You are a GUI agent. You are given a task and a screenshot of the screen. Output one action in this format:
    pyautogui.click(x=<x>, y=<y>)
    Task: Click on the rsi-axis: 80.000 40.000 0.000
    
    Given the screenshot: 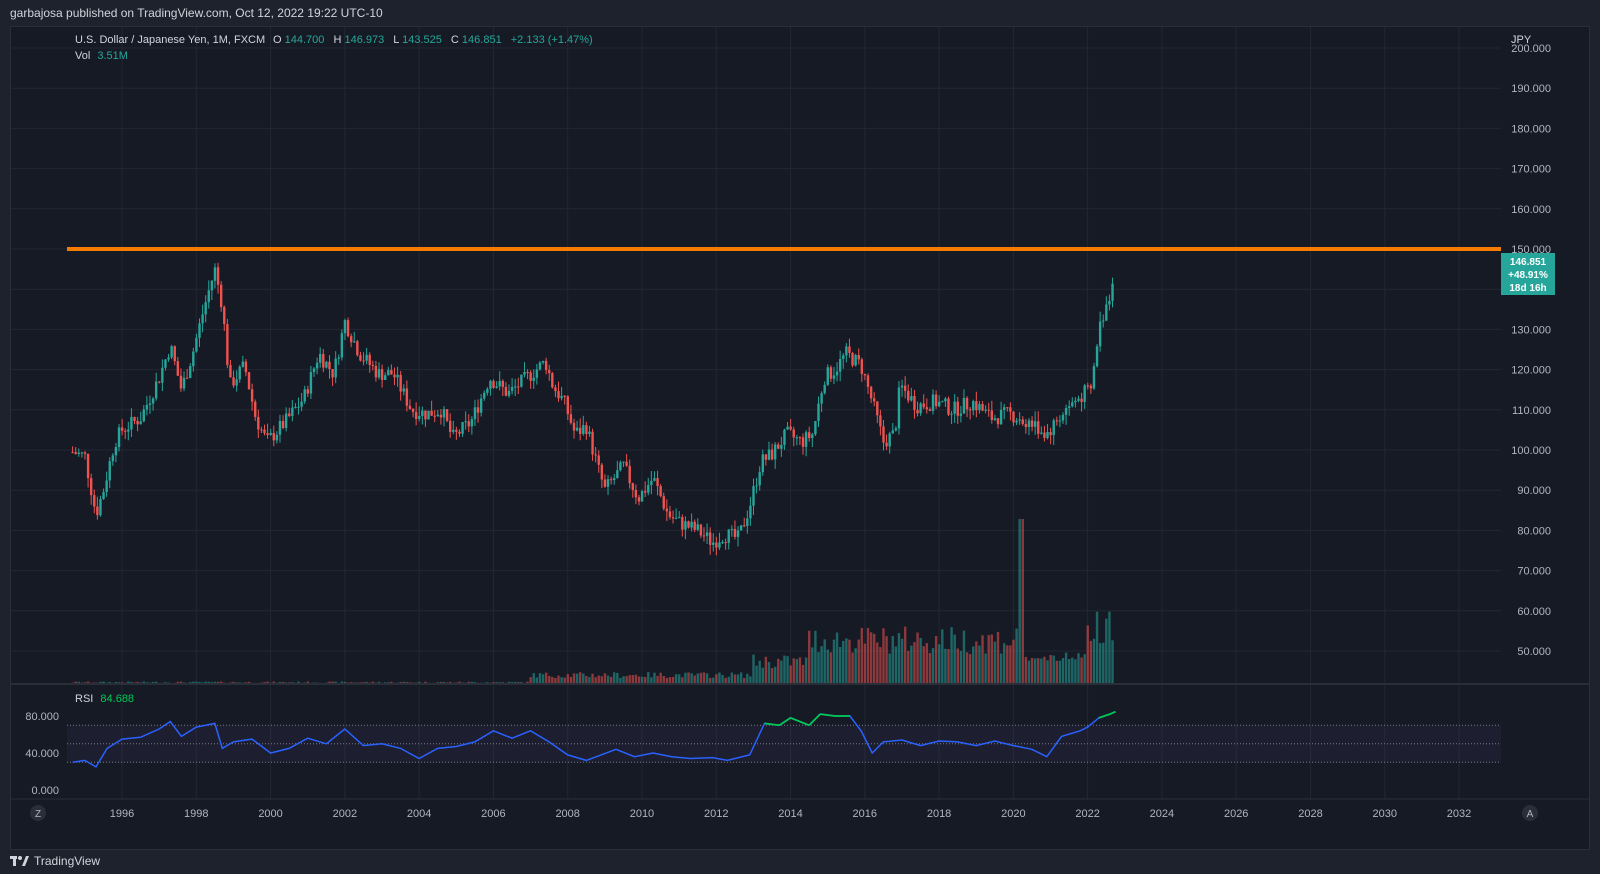 What is the action you would take?
    pyautogui.click(x=42, y=754)
    